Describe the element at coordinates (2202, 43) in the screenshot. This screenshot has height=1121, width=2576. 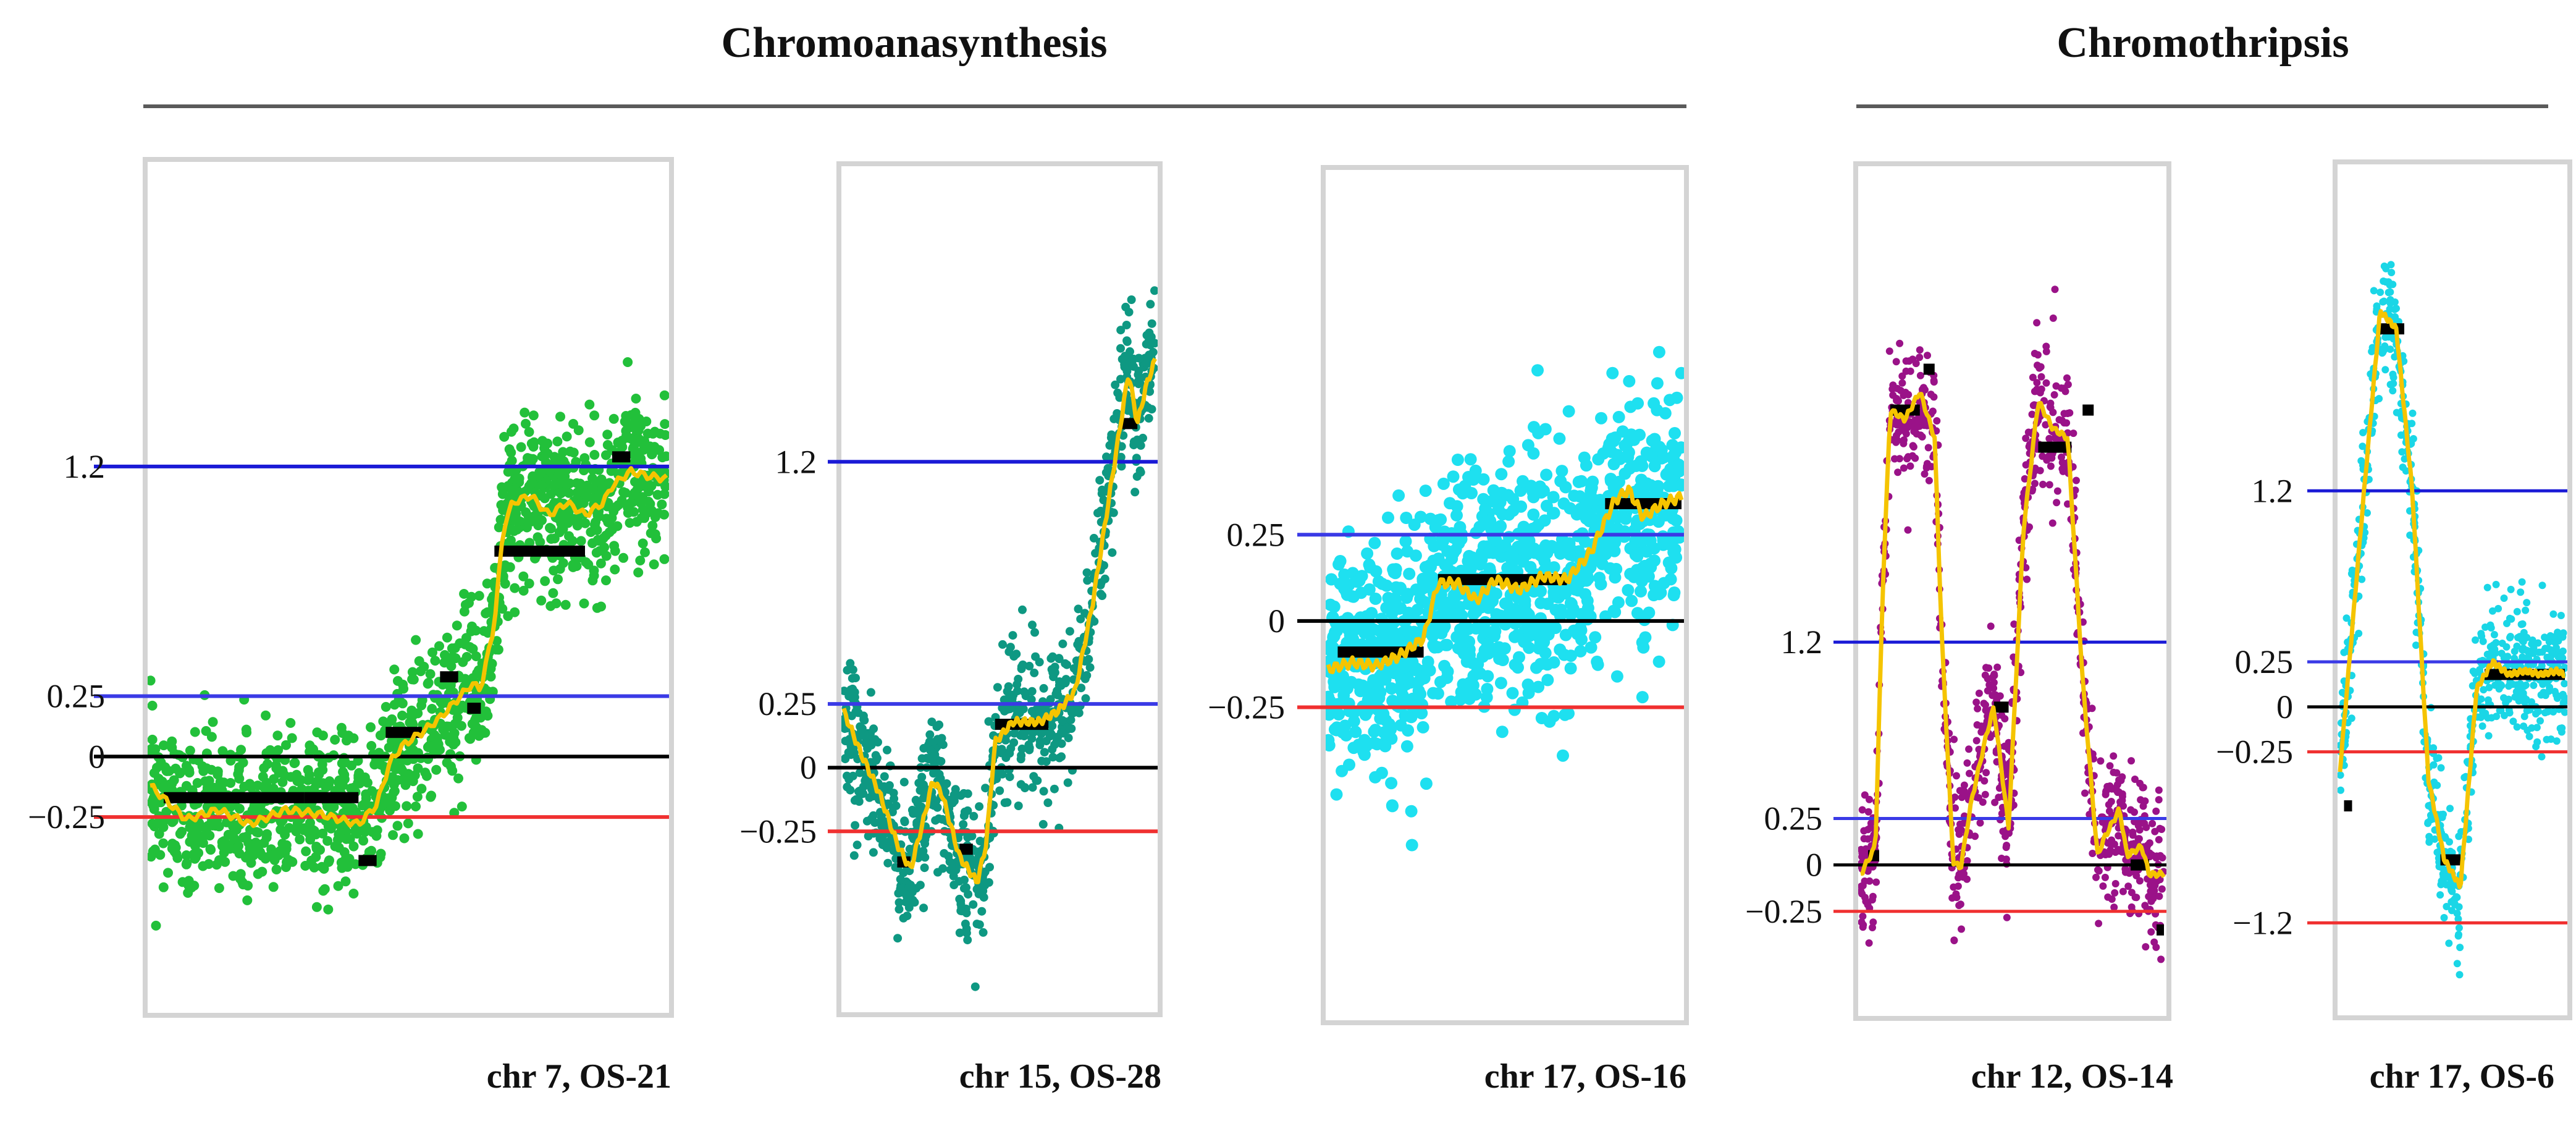
I see `group-title-chromothripsis: Chromothripsis` at that location.